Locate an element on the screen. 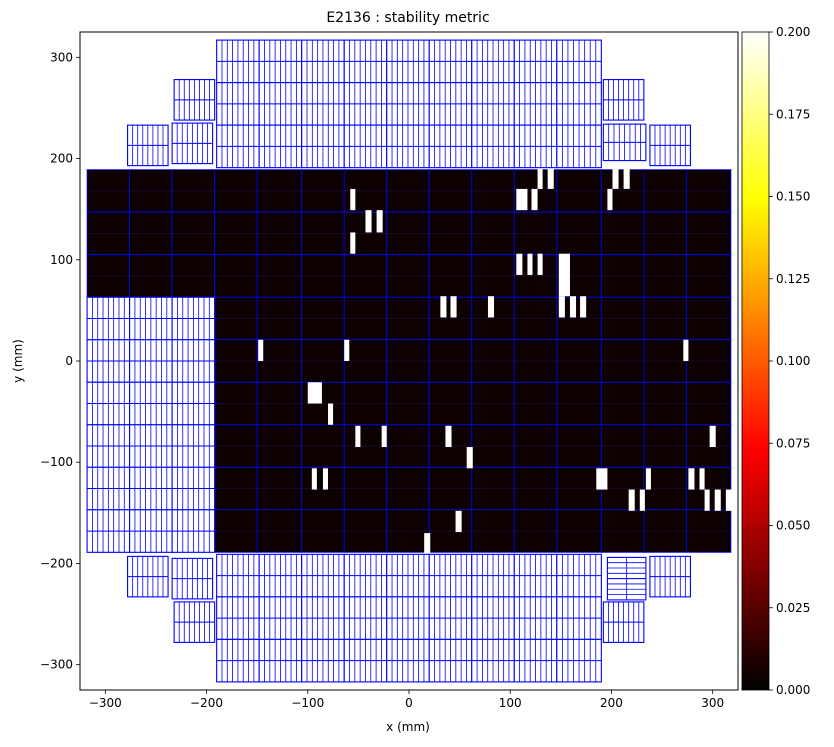 This screenshot has width=834, height=747. colorbar-gradient is located at coordinates (755, 361).